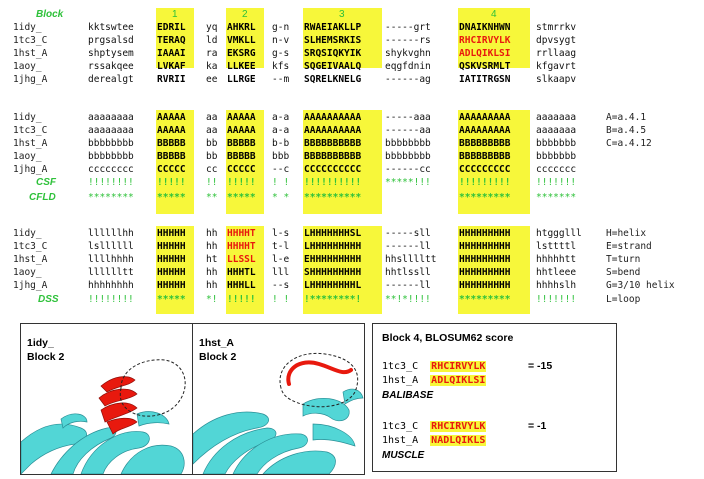  I want to click on alignment-cell: **, so click(212, 197).